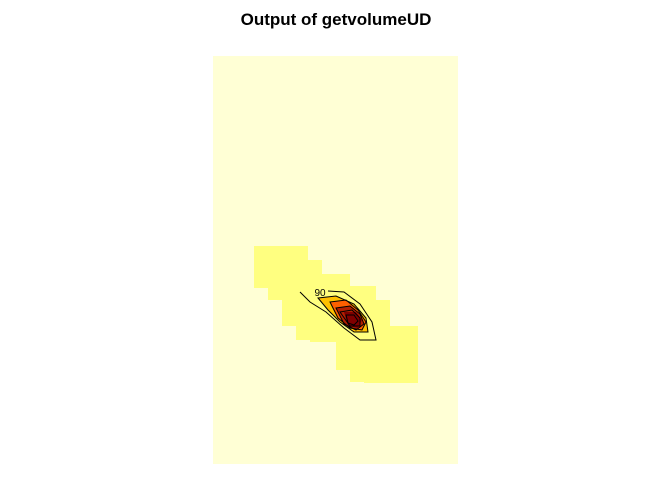  I want to click on chart-title: Output of getvolumeUD, so click(336, 19).